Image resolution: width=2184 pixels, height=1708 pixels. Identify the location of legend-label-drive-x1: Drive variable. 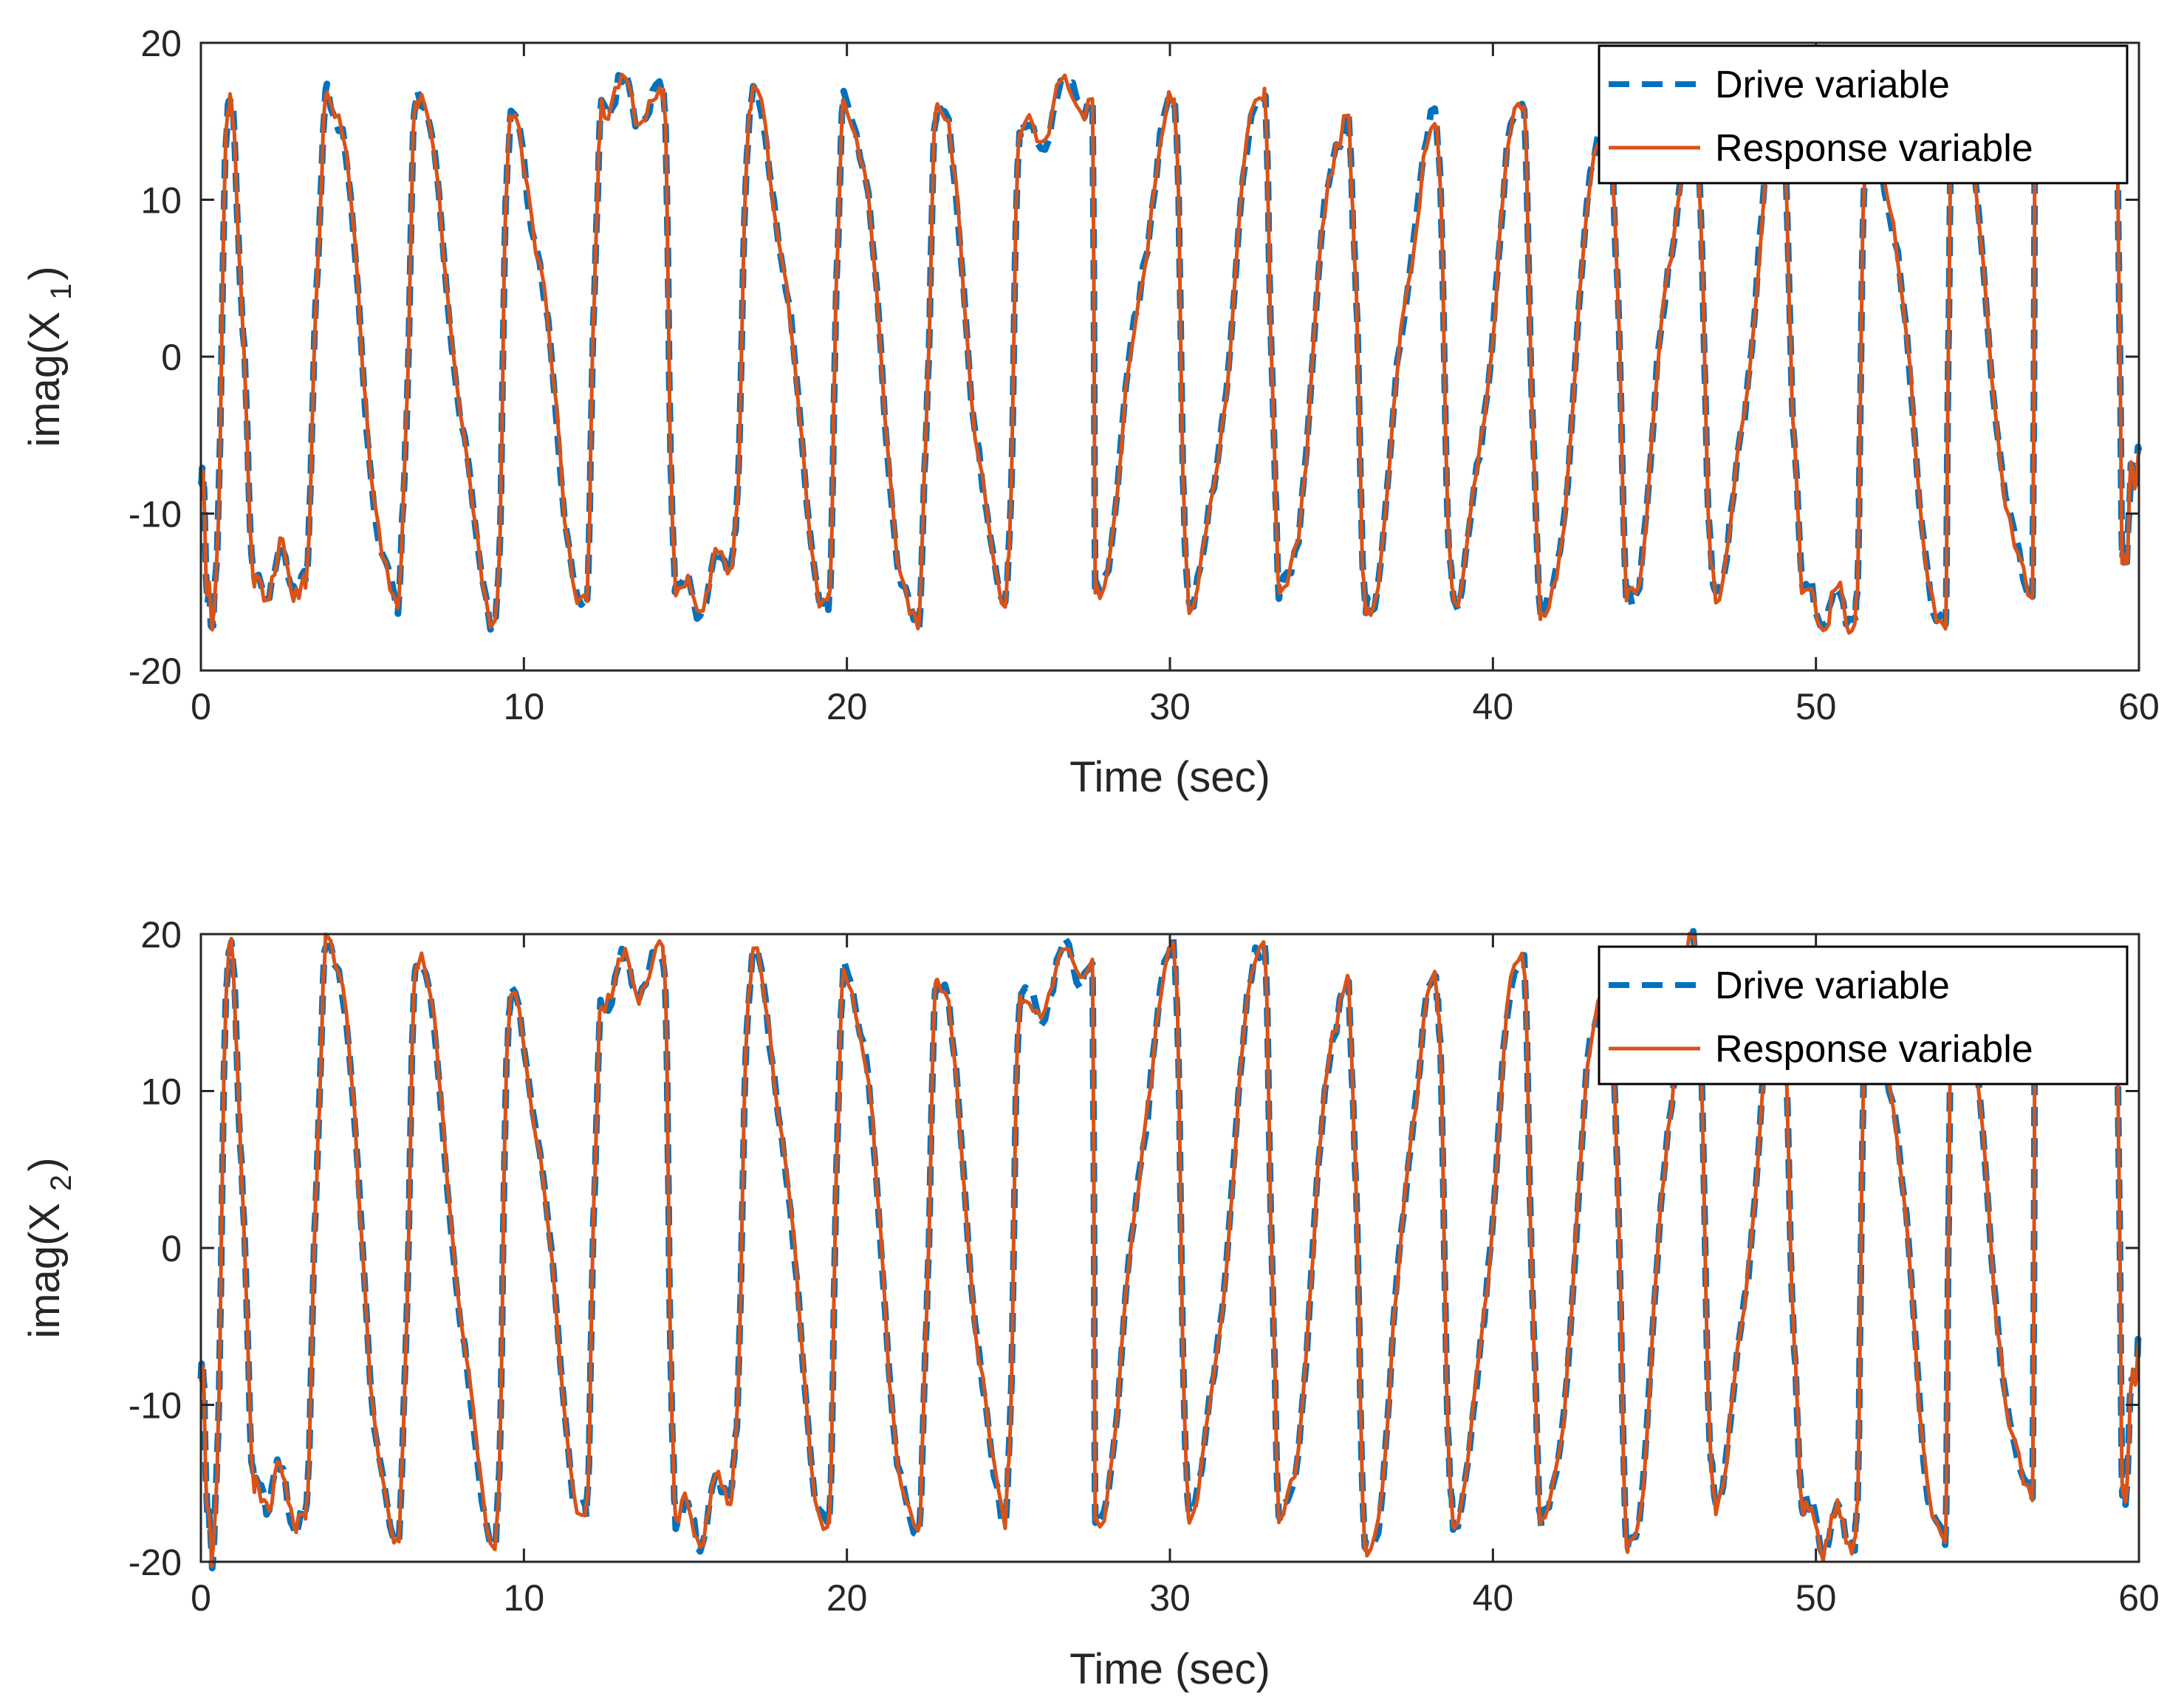
(1832, 85).